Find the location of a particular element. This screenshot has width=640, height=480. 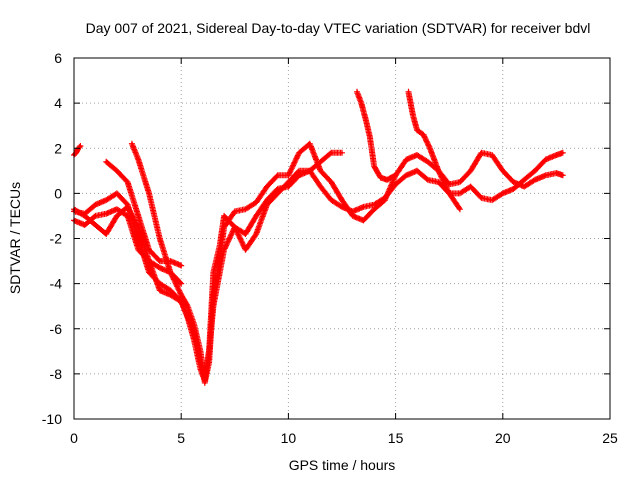

y-tick-label: -8 is located at coordinates (56, 374).